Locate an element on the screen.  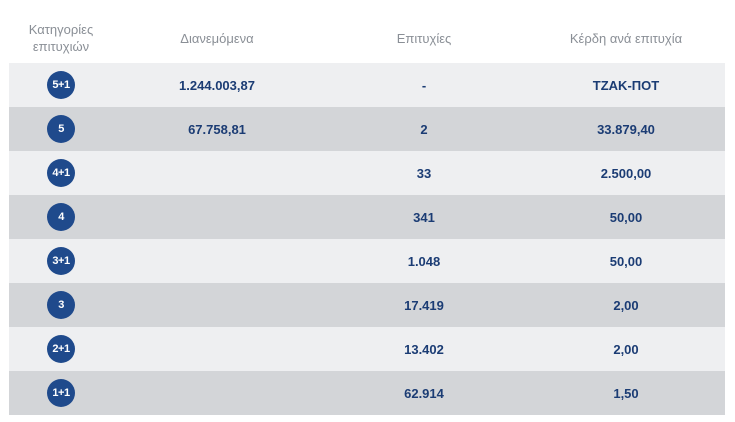
header-category-line1: Κατηγορίες is located at coordinates (61, 29).